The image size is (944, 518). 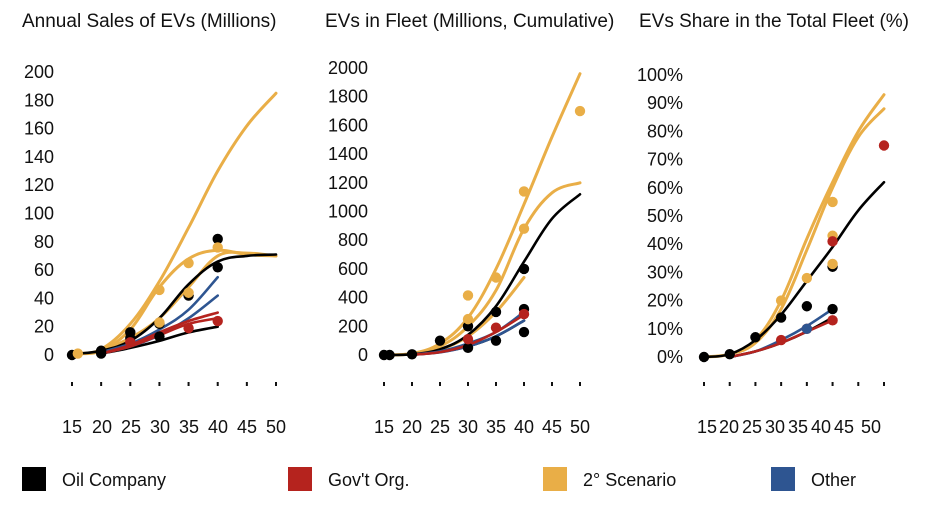 I want to click on y-tick-label: 100, so click(x=39, y=214).